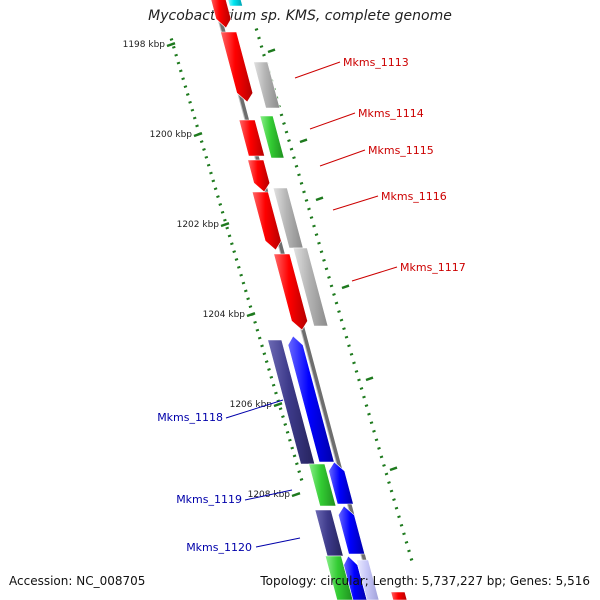 This screenshot has width=600, height=600. I want to click on gene-label: Mkms_1116, so click(414, 196).